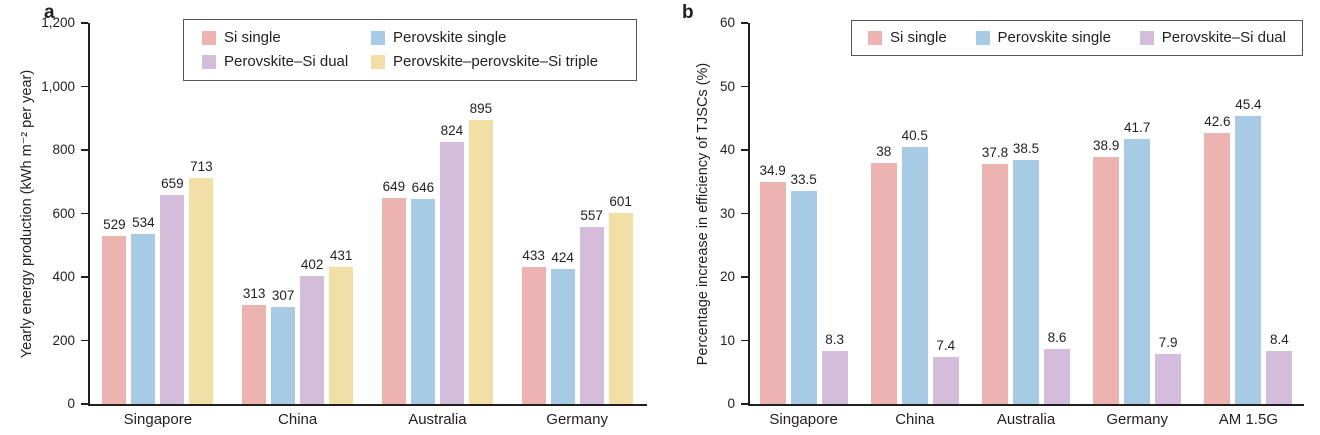  I want to click on y-axis-line, so click(89, 214).